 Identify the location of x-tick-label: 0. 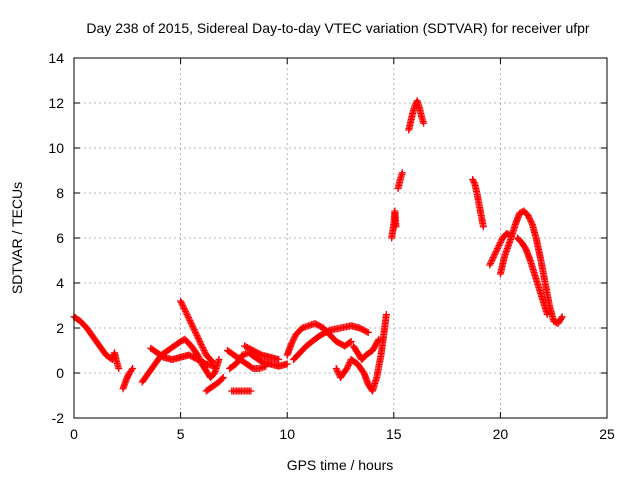
(74, 434).